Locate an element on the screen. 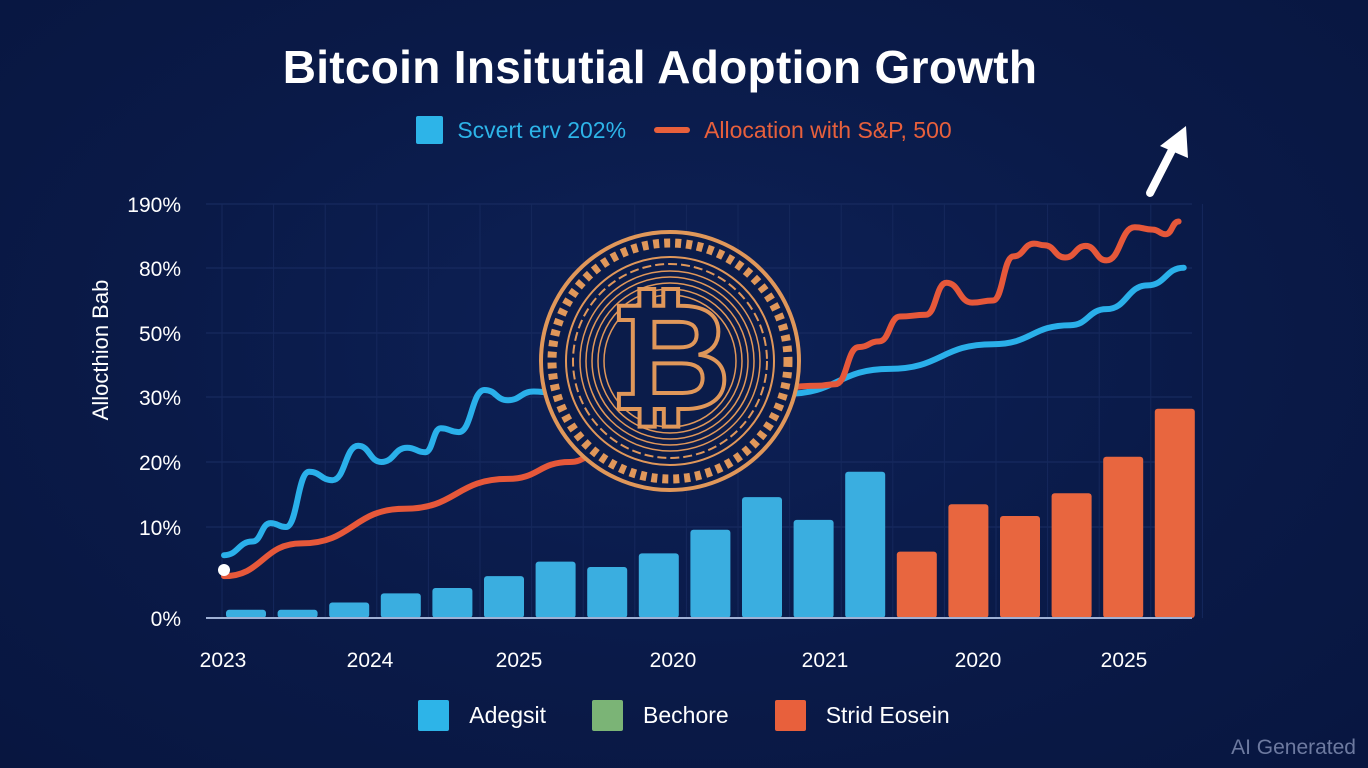  legend-label: Adegsit is located at coordinates (508, 715).